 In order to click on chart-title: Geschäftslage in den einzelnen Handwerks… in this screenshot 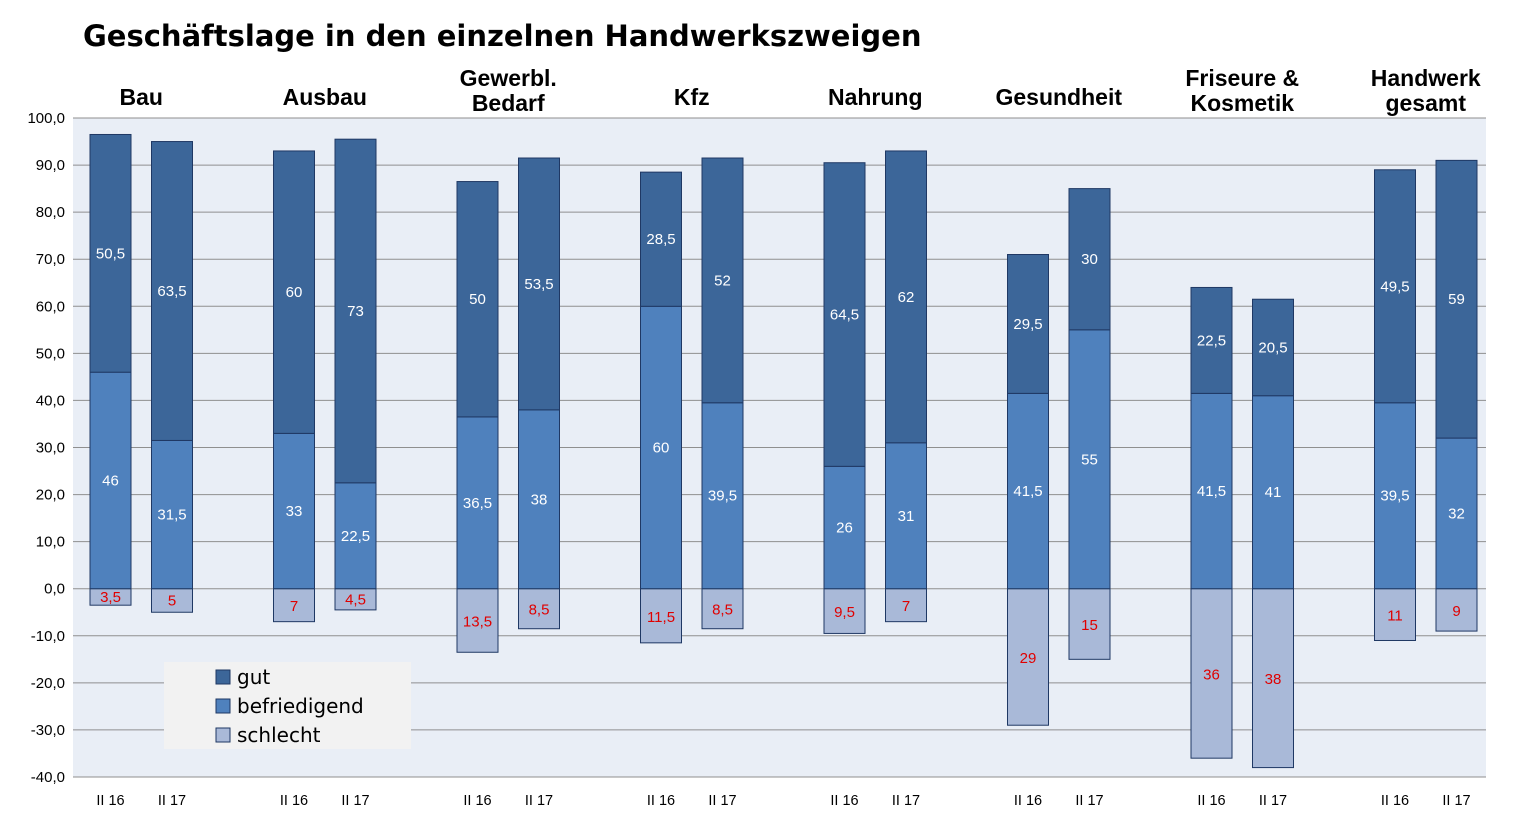, I will do `click(502, 36)`.